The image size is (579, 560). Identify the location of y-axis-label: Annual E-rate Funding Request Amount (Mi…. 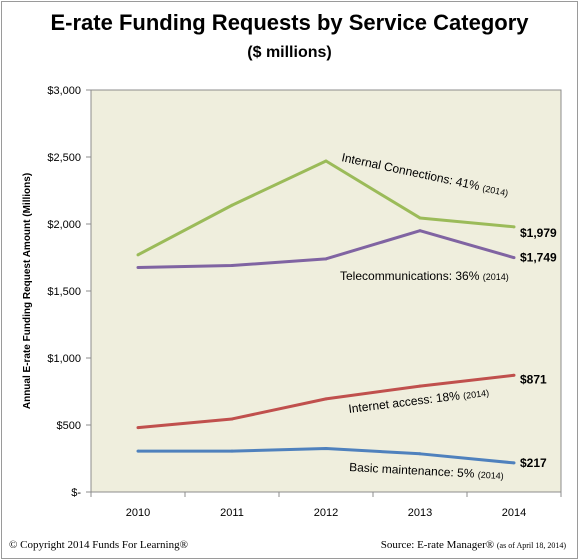
(27, 291).